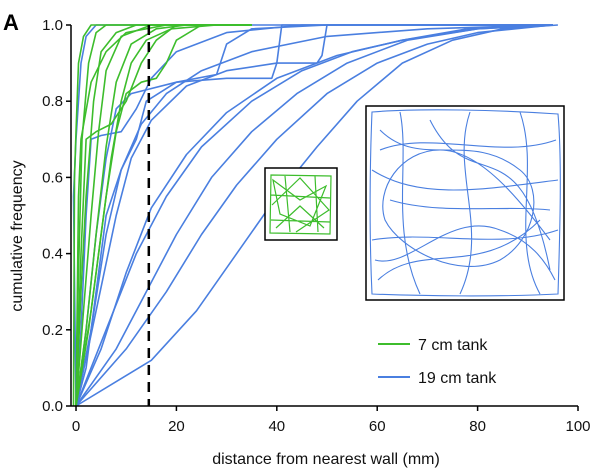  Describe the element at coordinates (76, 426) in the screenshot. I see `x-tick-label: 0` at that location.